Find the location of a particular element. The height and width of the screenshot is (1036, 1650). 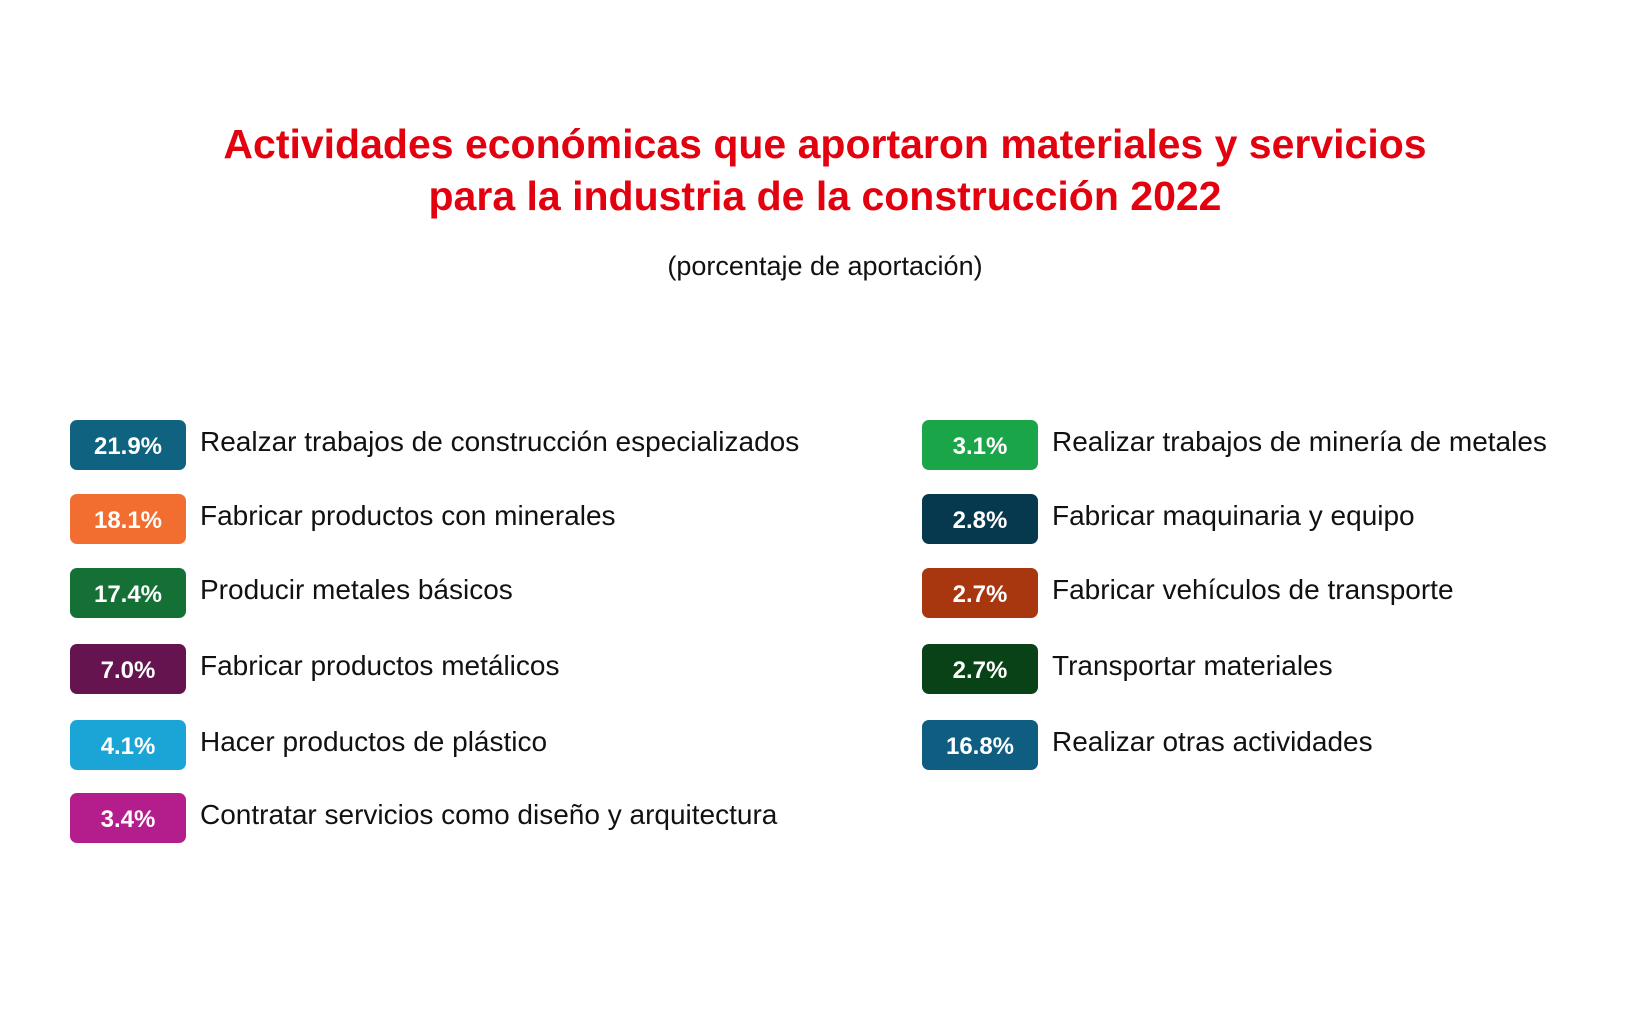

legend-item: 16.8% Realizar otras actividades is located at coordinates (1147, 745).